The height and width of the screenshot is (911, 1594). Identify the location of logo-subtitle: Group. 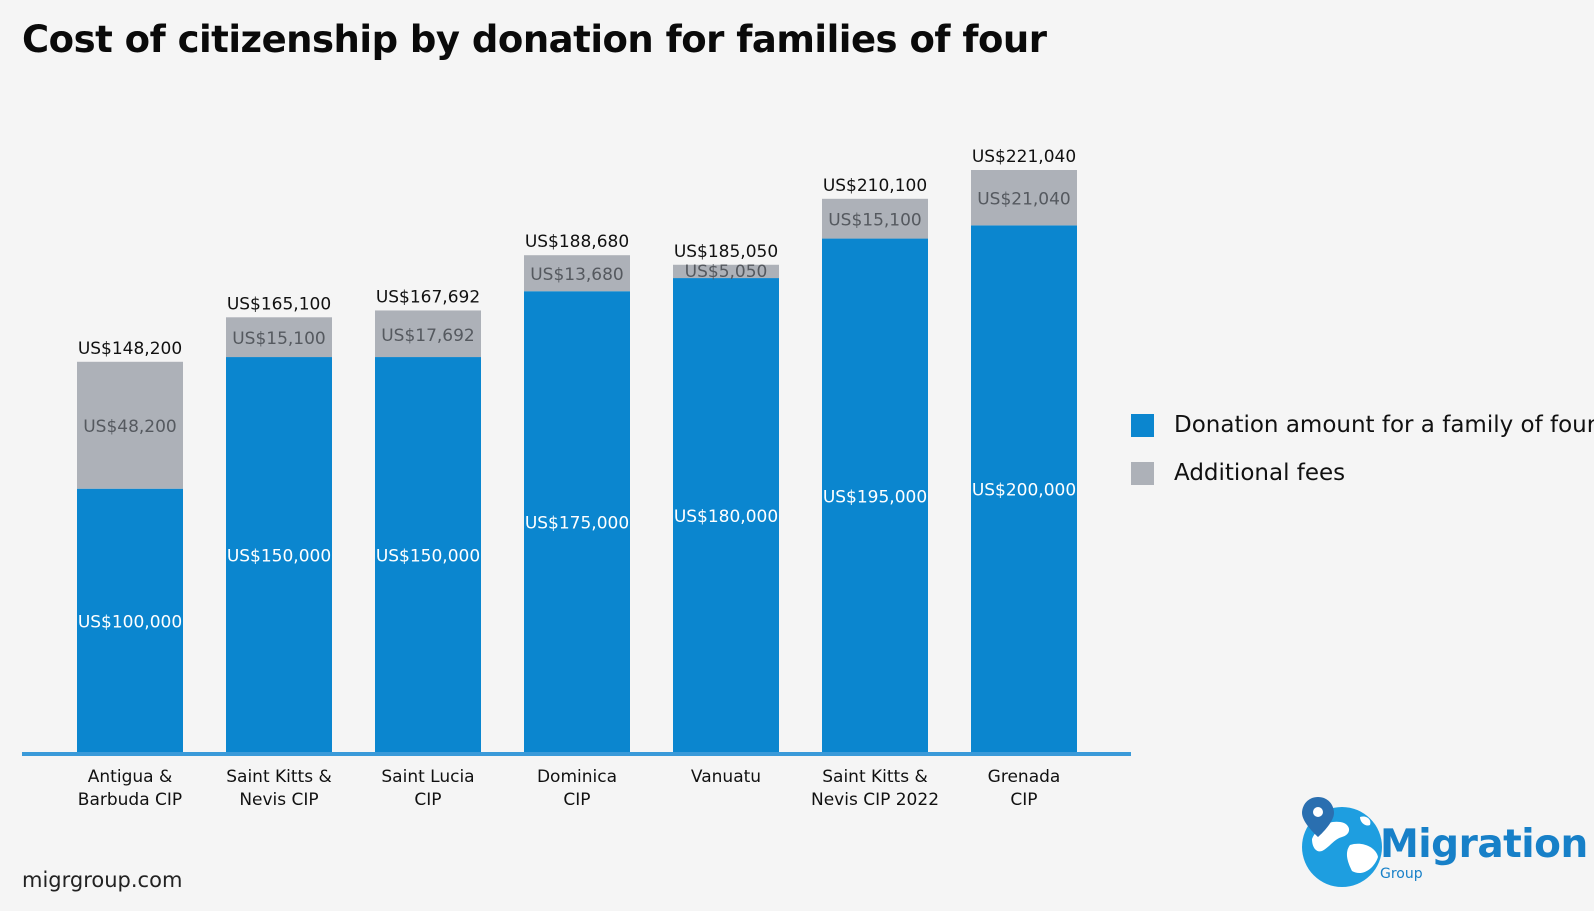
(1401, 874).